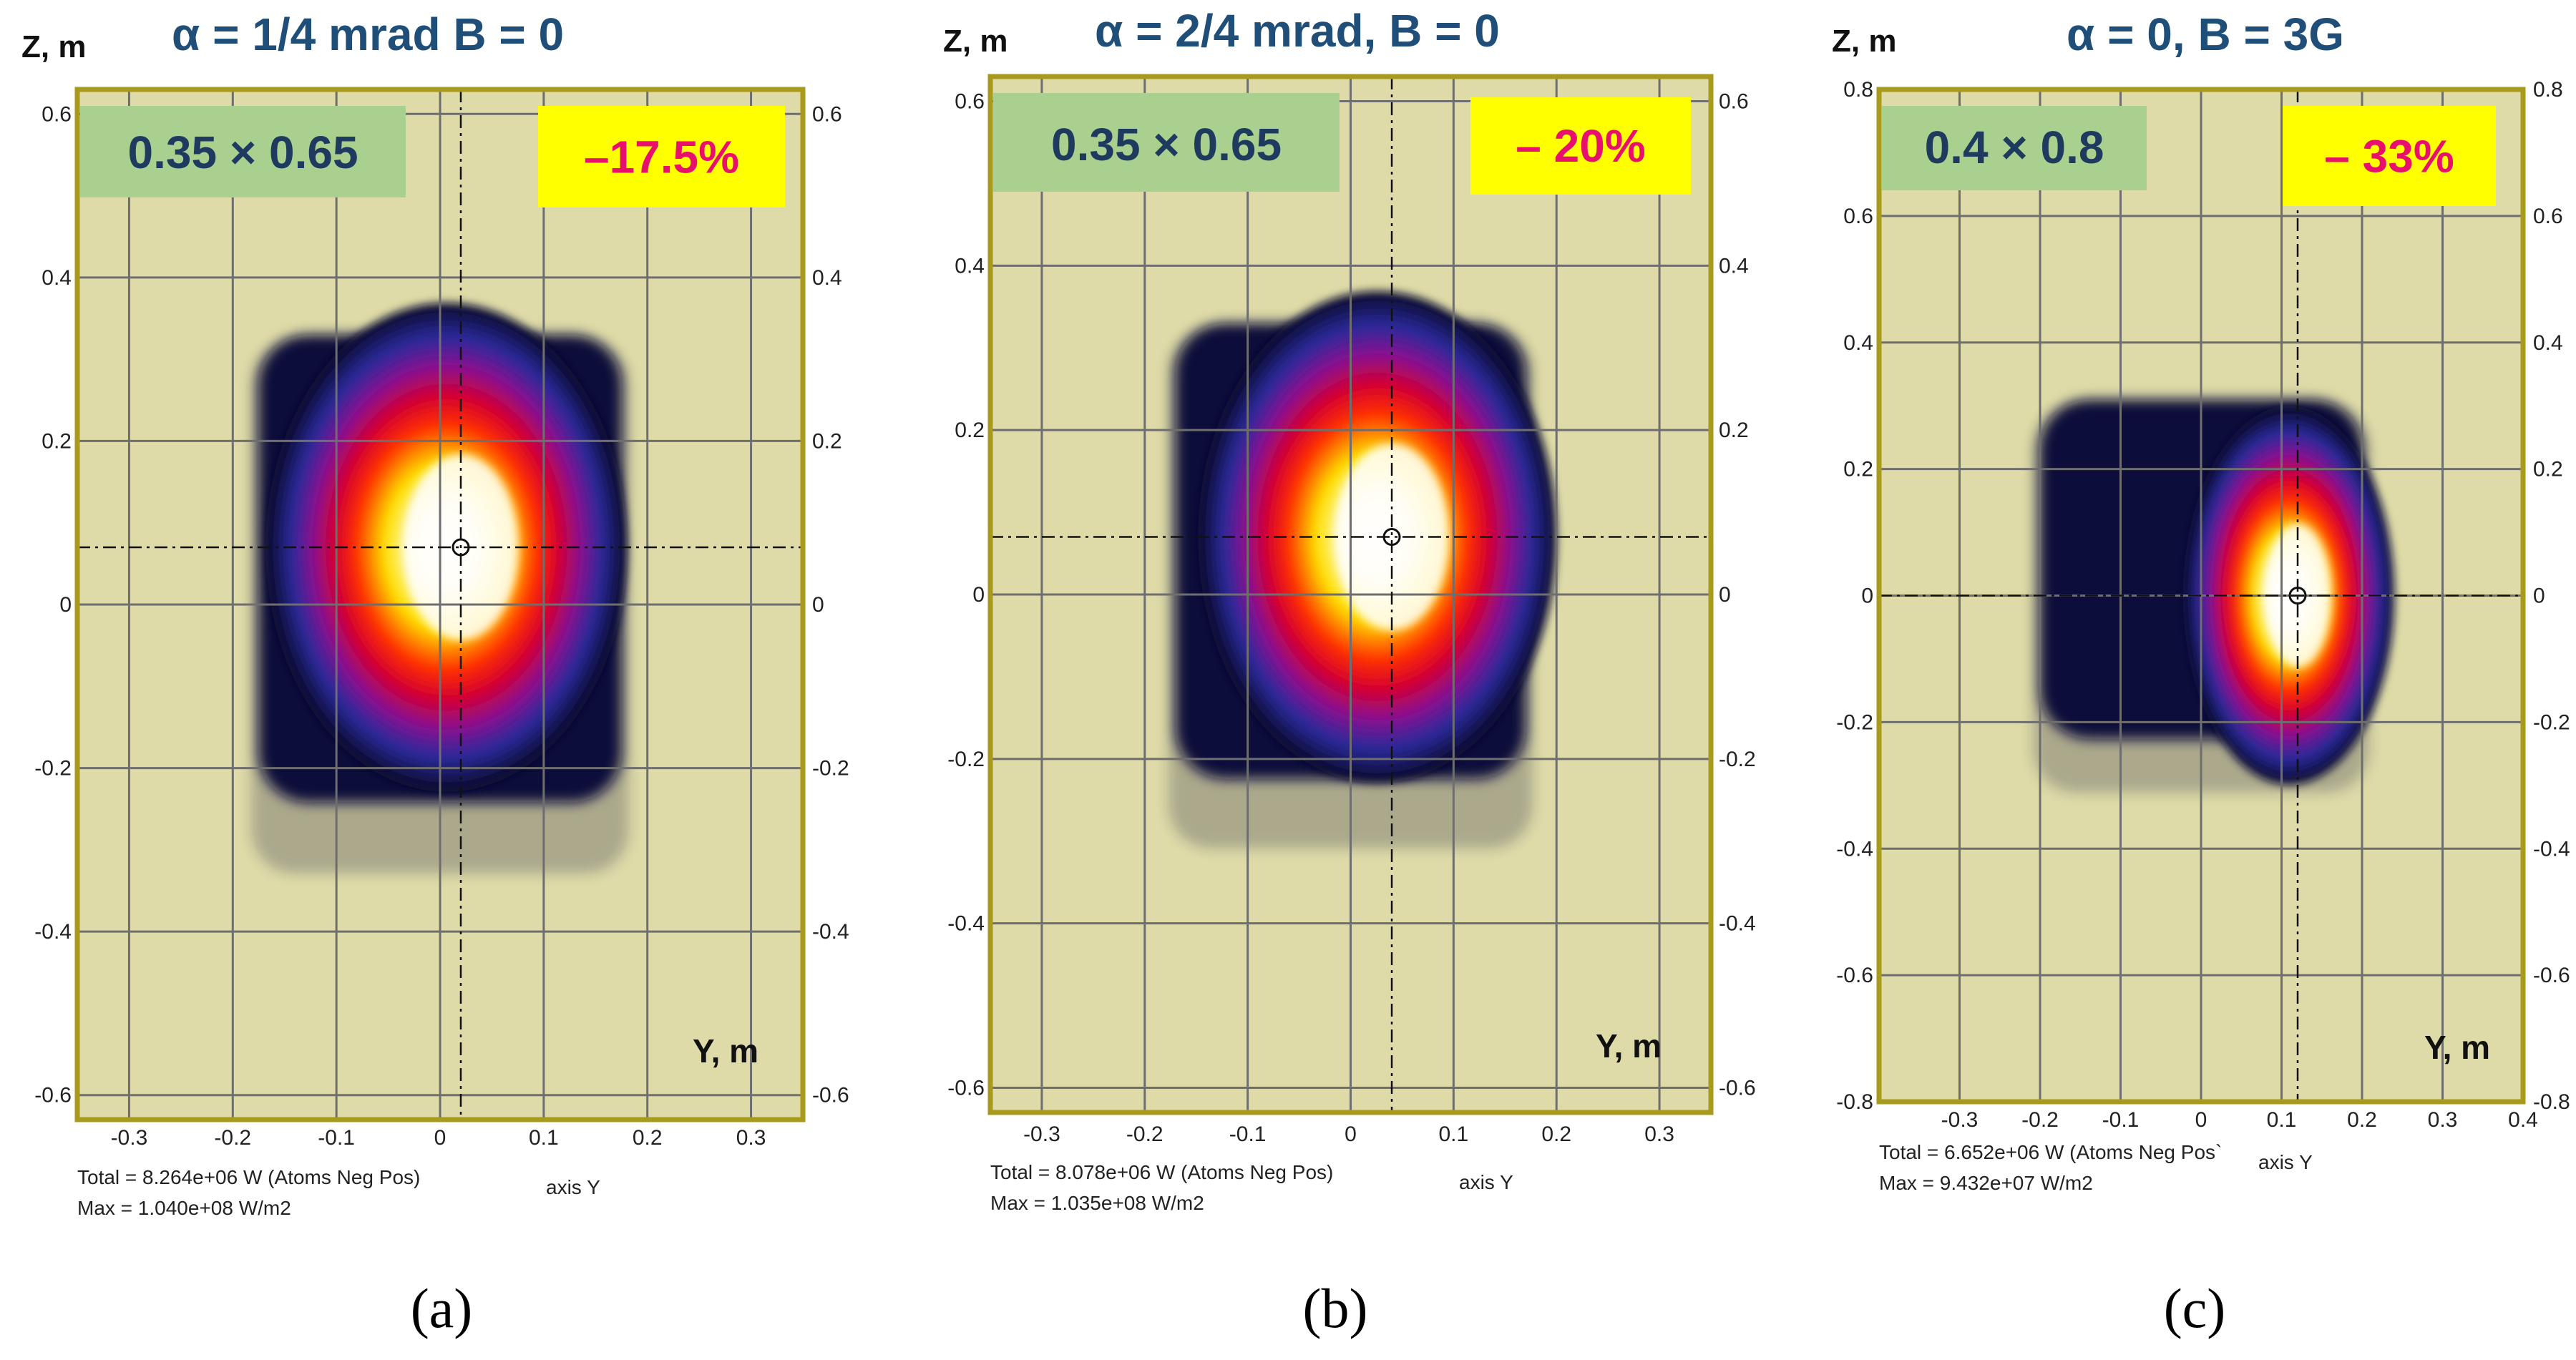  Describe the element at coordinates (368, 34) in the screenshot. I see `panel-title: α = 1/4 mrad B = 0` at that location.